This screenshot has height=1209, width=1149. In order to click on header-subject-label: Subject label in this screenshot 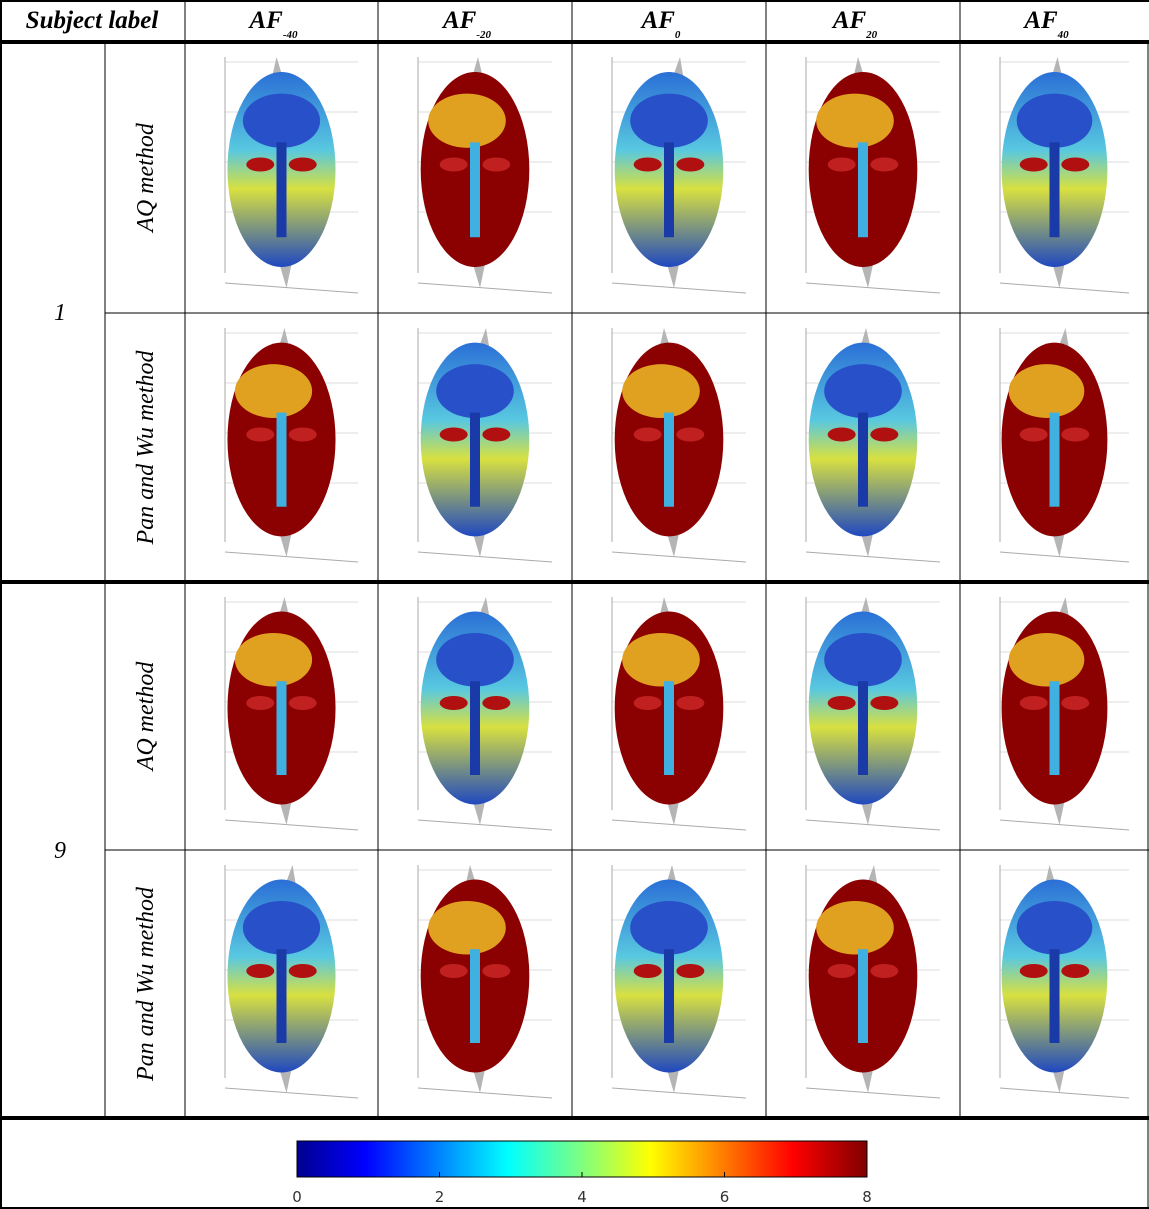, I will do `click(92, 20)`.